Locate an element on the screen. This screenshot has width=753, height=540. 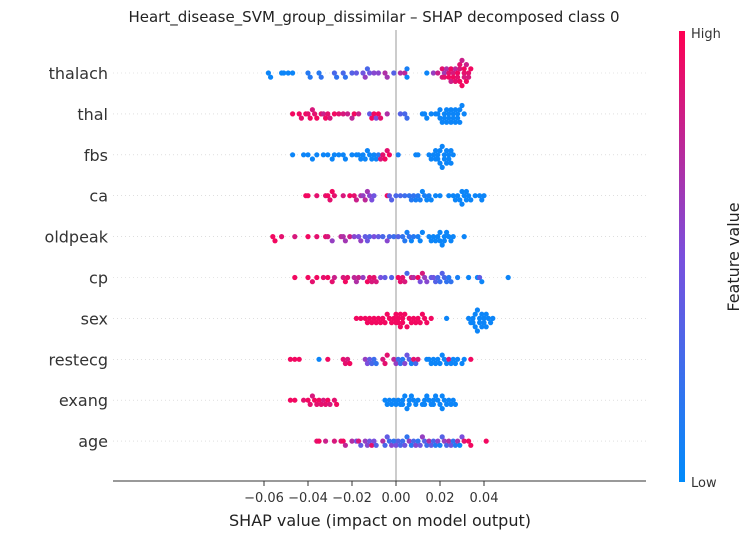
colorbar-high-label: High is located at coordinates (706, 34).